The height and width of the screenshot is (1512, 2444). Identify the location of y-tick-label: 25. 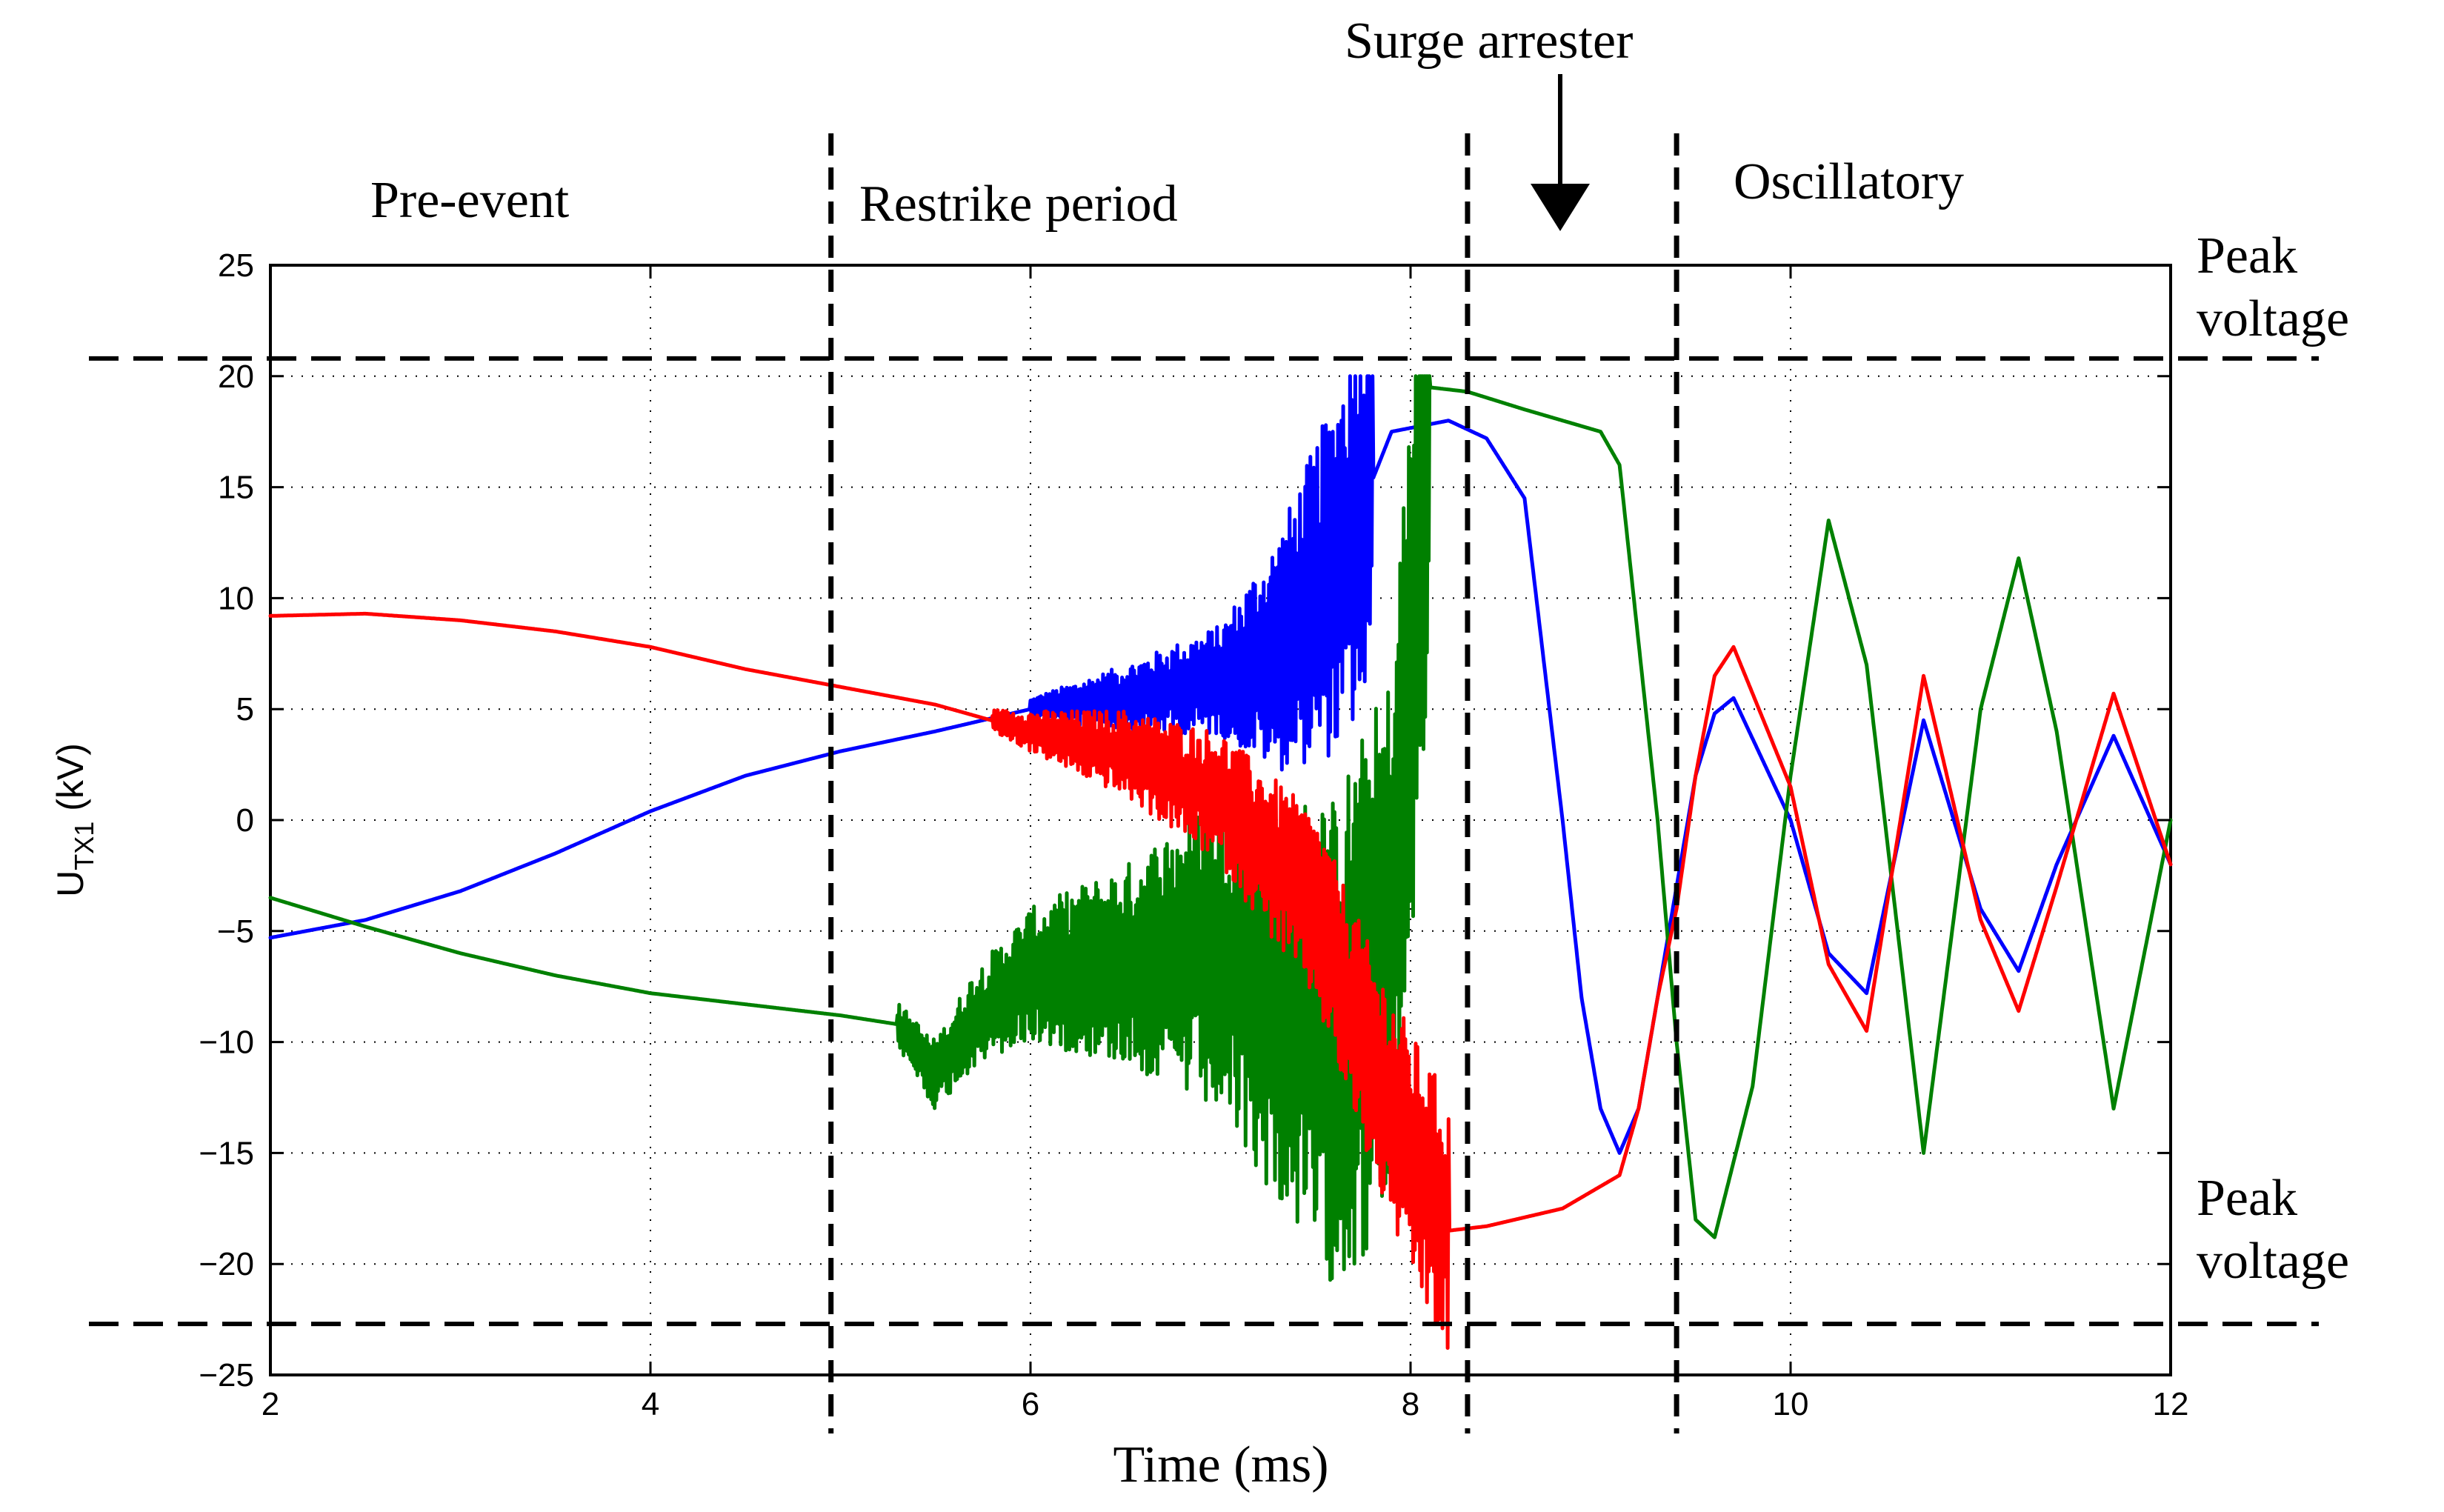
(236, 265).